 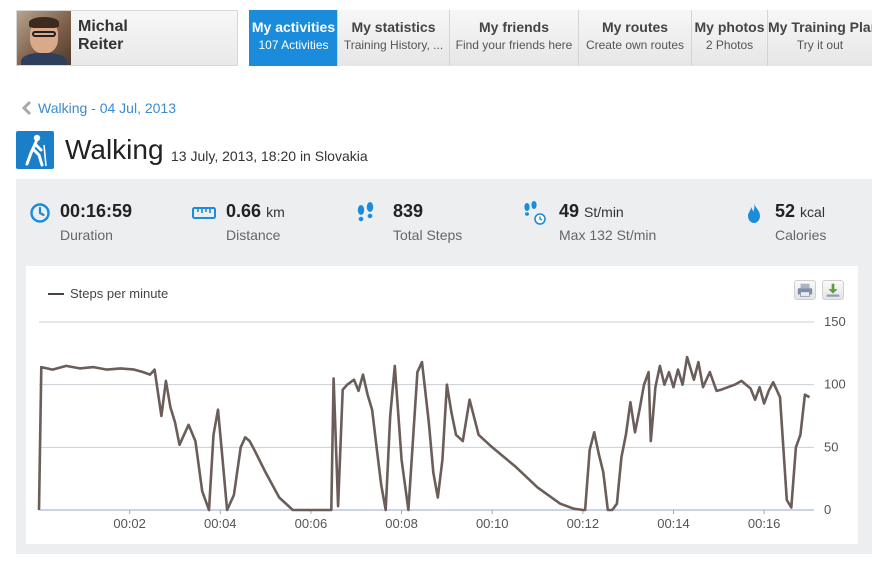 I want to click on cadence-unit: St/min, so click(x=604, y=212).